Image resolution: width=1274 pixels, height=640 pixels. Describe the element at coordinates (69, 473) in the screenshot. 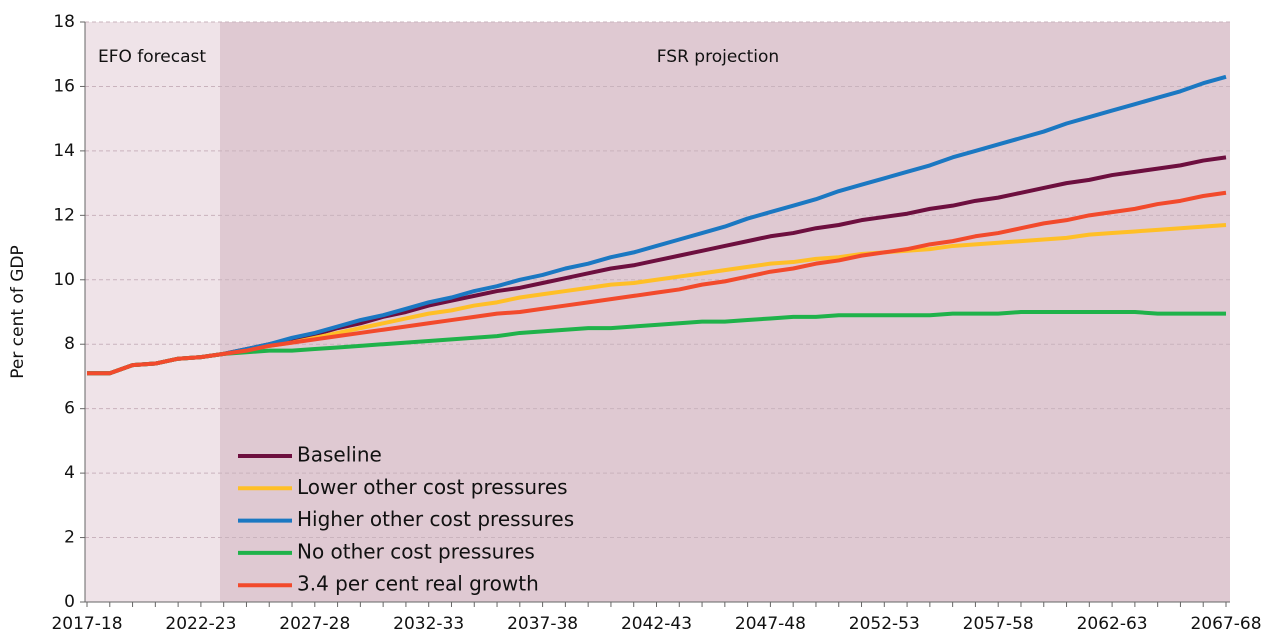

I see `y-tick-label: 4` at that location.